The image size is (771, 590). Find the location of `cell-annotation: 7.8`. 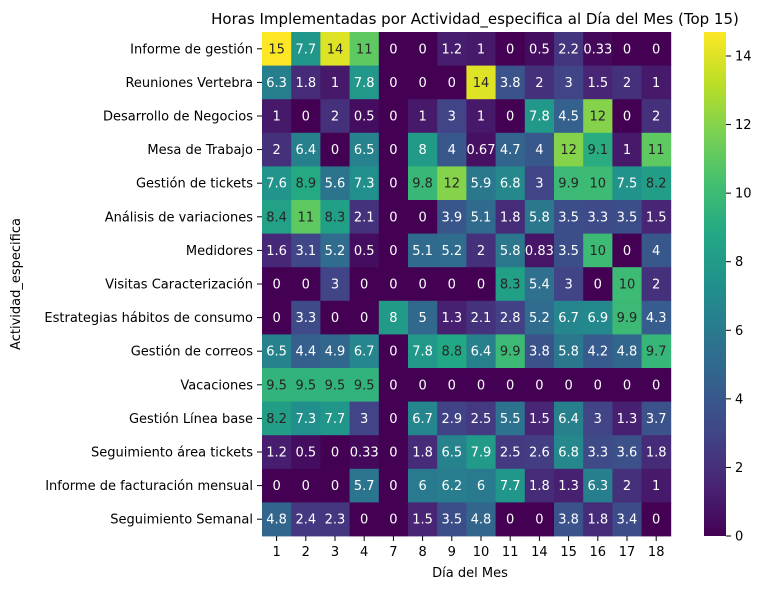

cell-annotation: 7.8 is located at coordinates (422, 352).